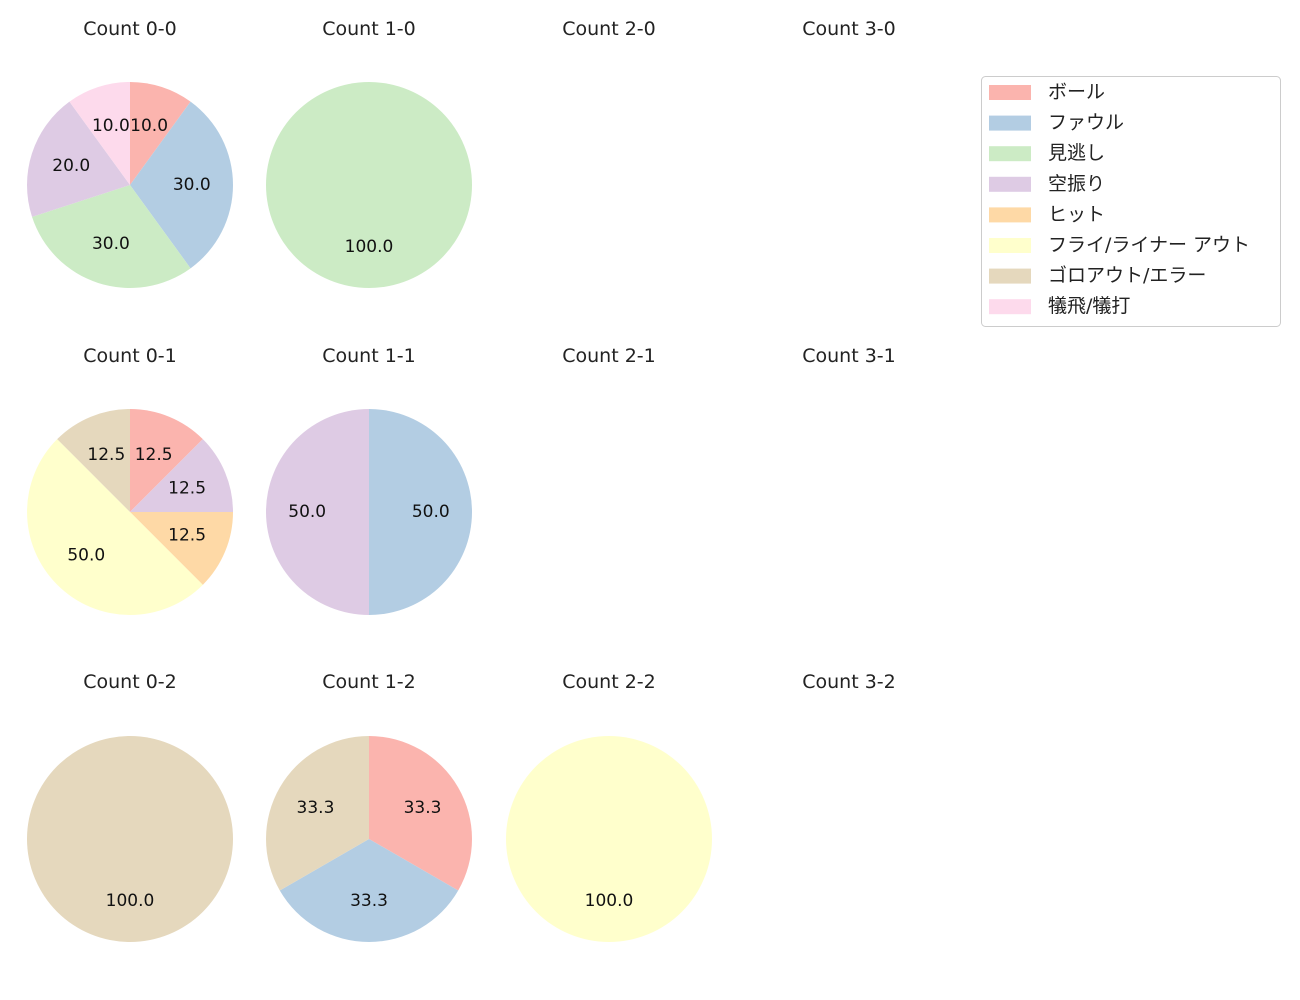  I want to click on pie-11: Count 2-2 100.0, so click(609, 806).